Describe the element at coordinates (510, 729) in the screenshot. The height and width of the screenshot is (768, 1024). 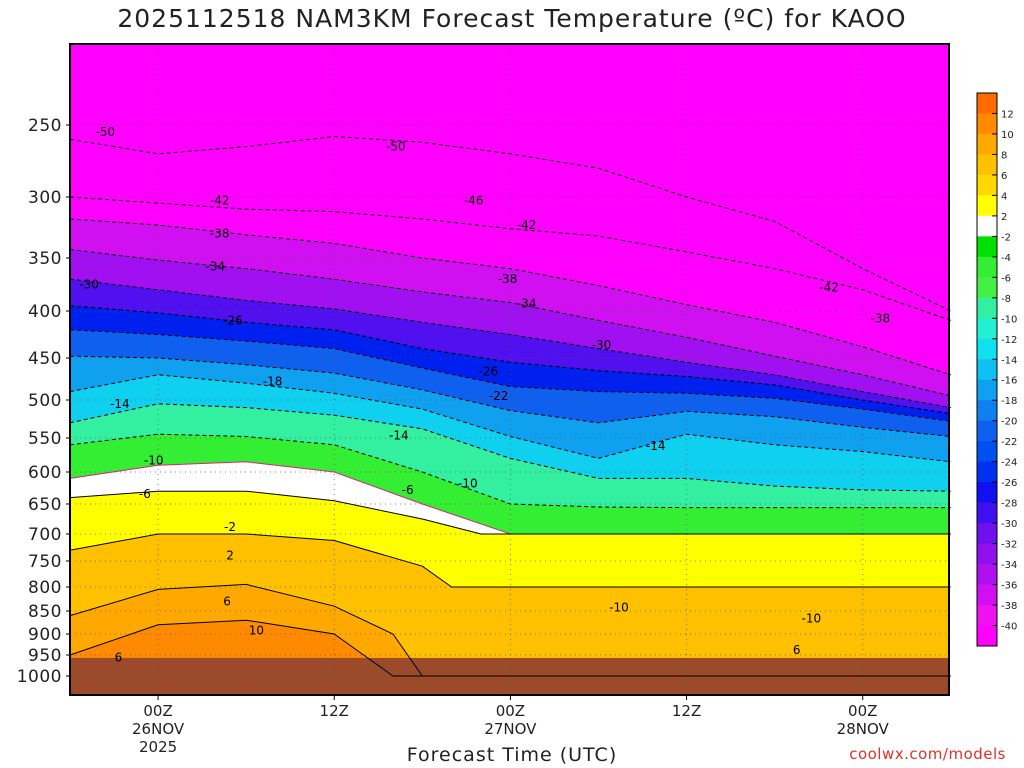
I see `x-tick-label: 27NOV` at that location.